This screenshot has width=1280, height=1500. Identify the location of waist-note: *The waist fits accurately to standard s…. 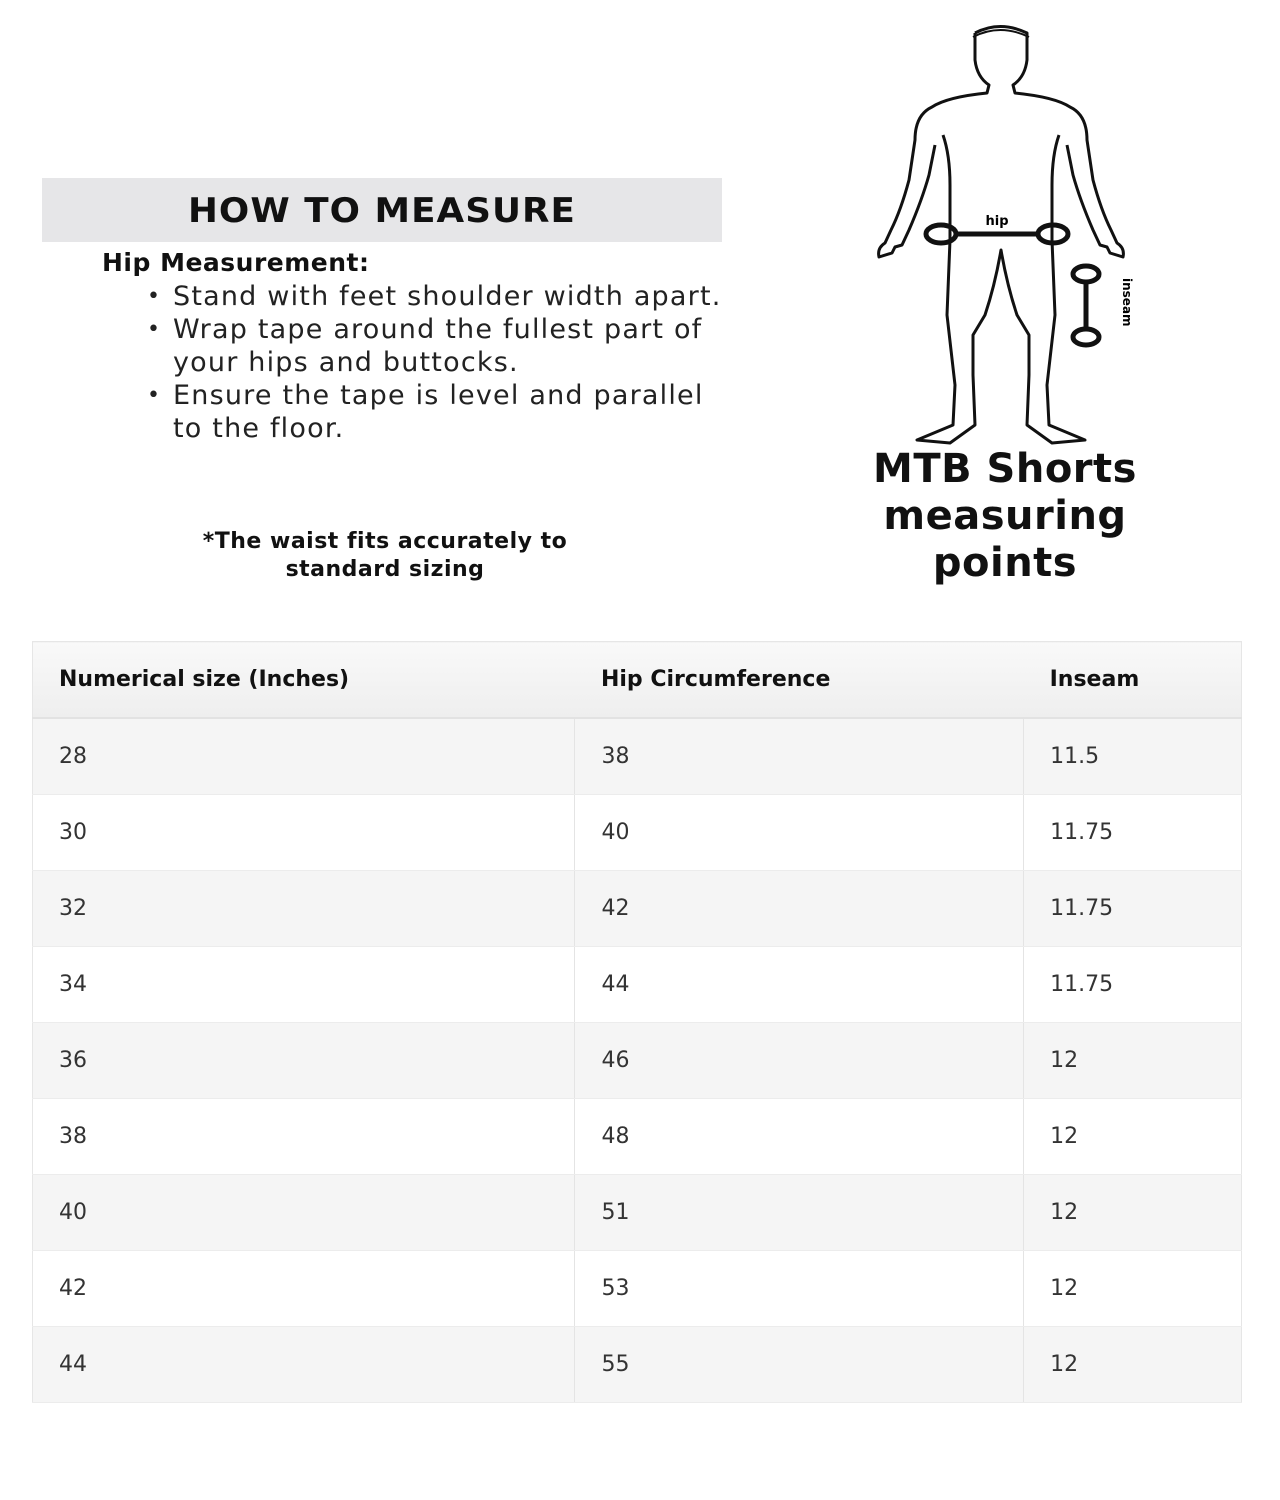
(385, 556).